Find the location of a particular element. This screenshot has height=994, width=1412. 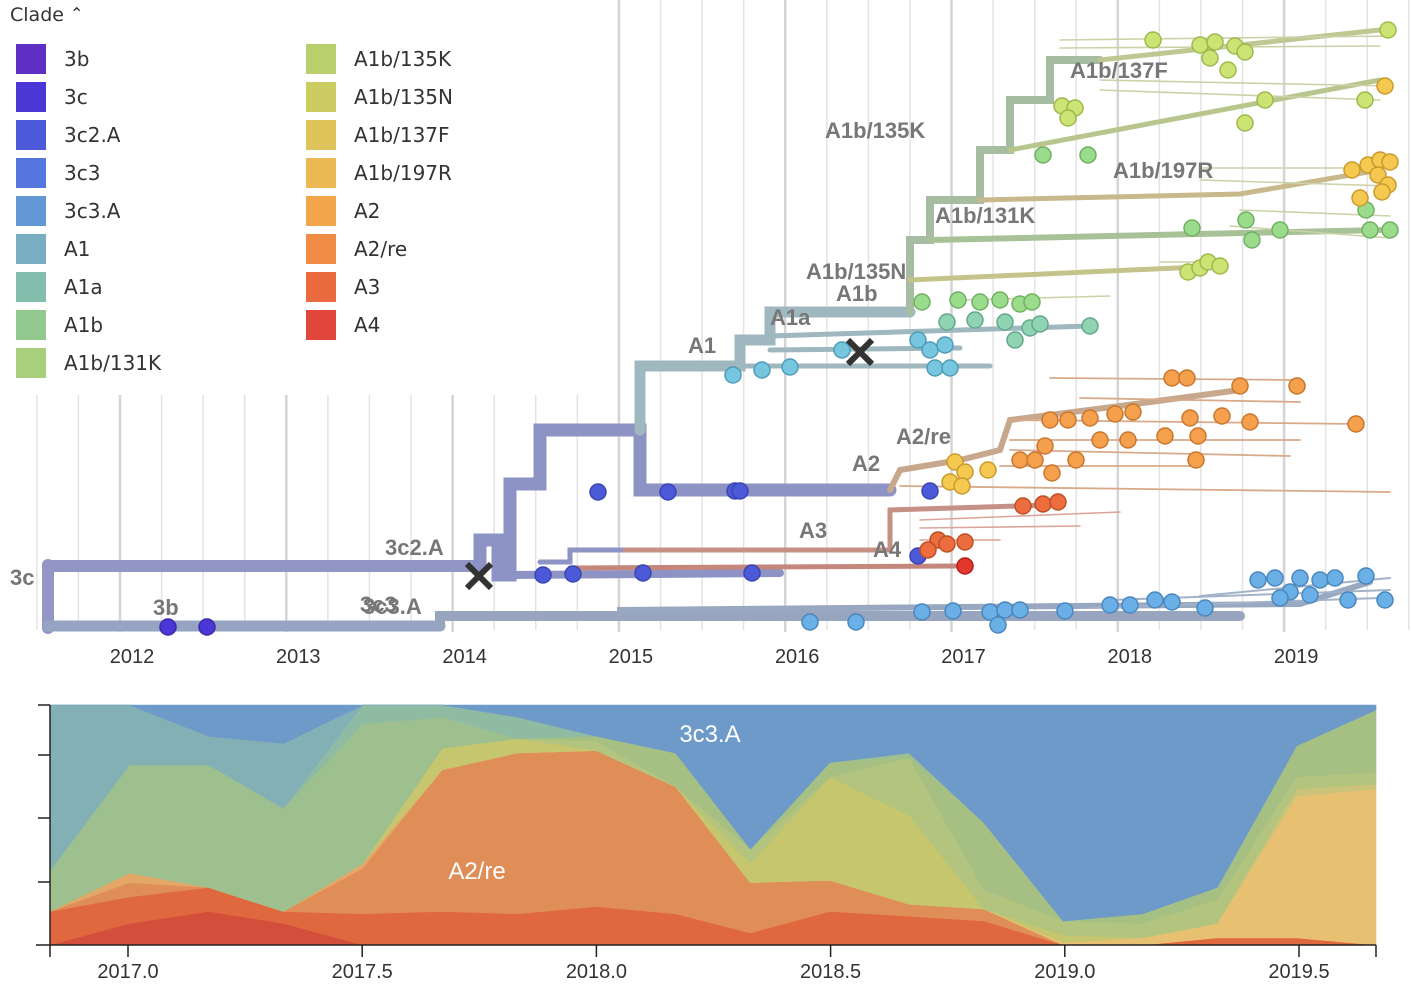

branch-3c3 is located at coordinates (840, 621).